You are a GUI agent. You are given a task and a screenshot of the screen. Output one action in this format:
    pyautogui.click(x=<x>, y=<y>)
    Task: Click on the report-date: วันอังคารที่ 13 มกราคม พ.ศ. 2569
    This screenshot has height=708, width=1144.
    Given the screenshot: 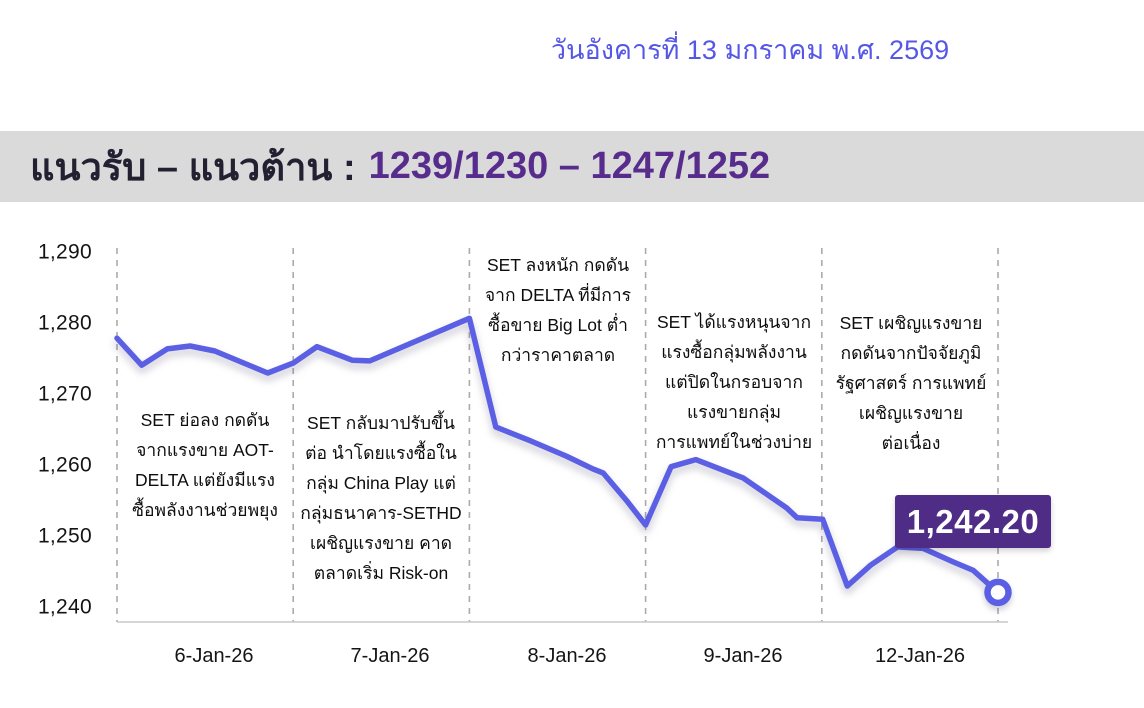 What is the action you would take?
    pyautogui.click(x=750, y=50)
    